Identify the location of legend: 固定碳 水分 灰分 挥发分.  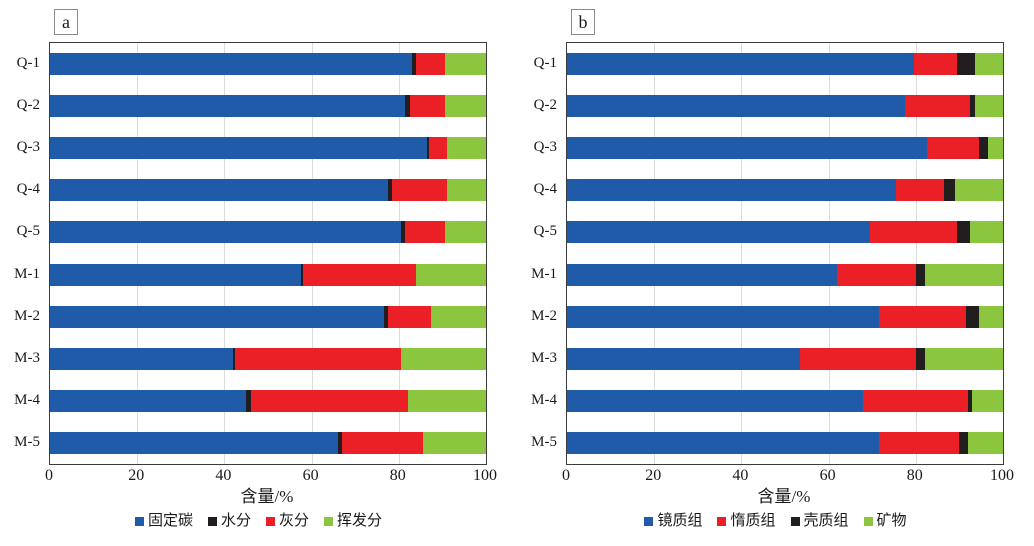
(258, 521).